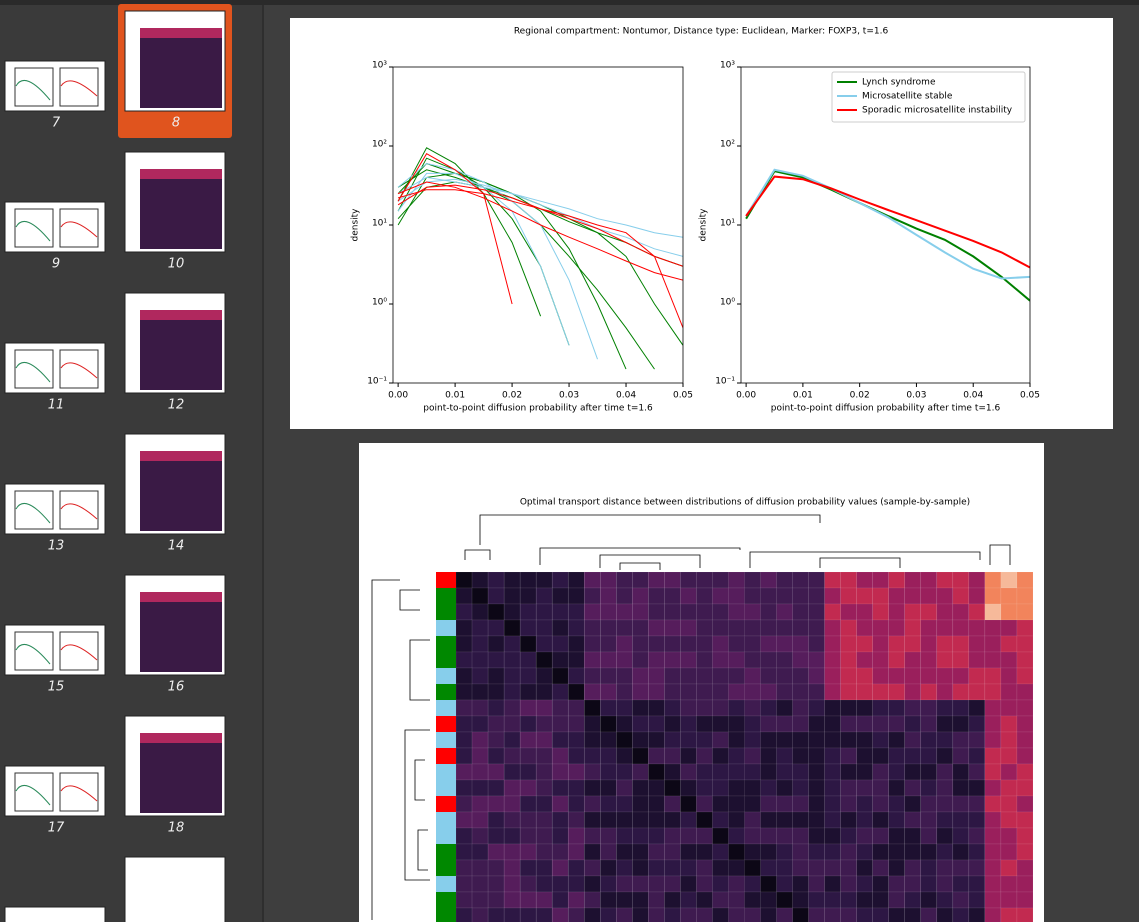  Describe the element at coordinates (907, 97) in the screenshot. I see `legend-label: Microsatellite stable` at that location.